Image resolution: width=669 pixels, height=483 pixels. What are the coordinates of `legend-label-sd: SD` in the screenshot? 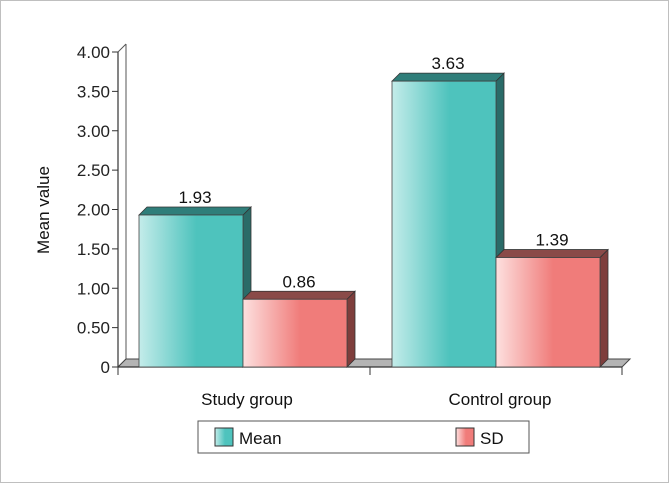 It's located at (492, 438).